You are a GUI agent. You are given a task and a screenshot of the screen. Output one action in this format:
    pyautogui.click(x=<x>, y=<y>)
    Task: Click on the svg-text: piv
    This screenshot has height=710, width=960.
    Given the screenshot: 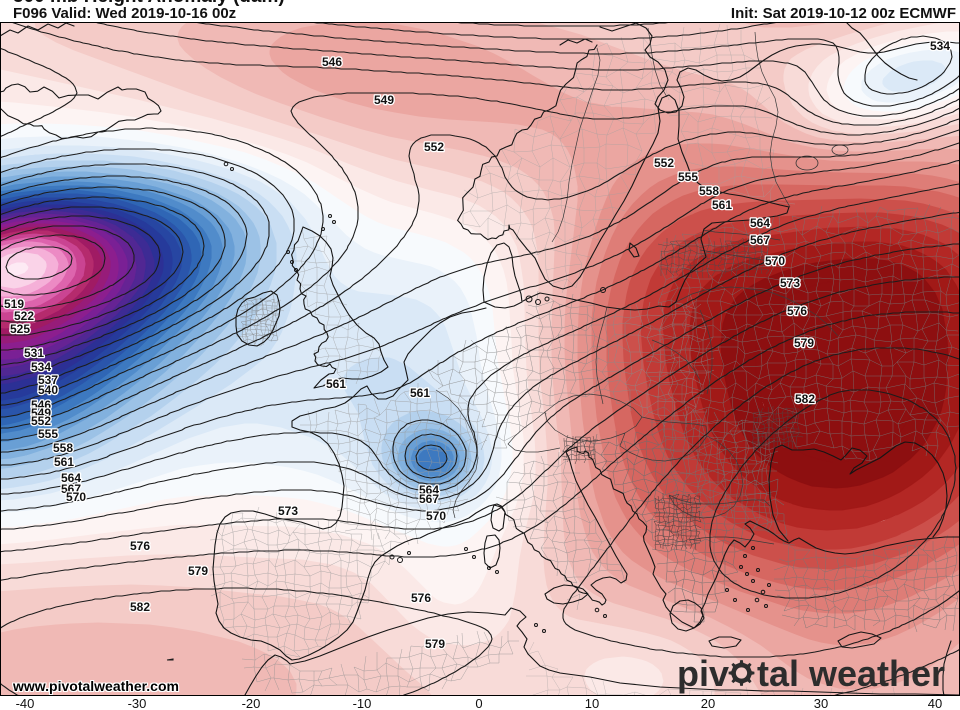 What is the action you would take?
    pyautogui.click(x=703, y=673)
    